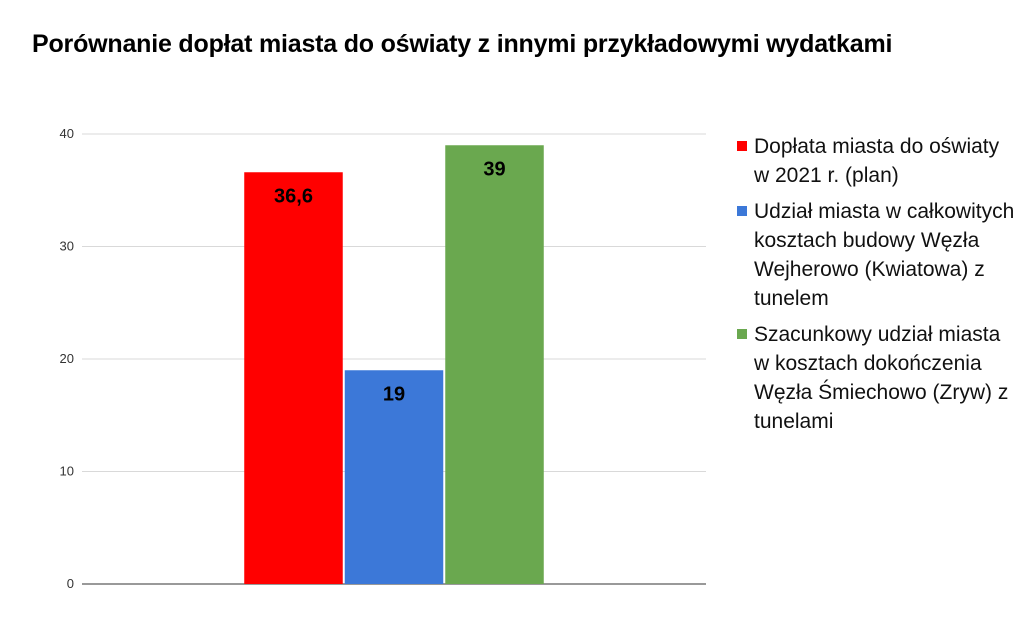 The width and height of the screenshot is (1024, 625). What do you see at coordinates (394, 394) in the screenshot?
I see `data-label-2: 19` at bounding box center [394, 394].